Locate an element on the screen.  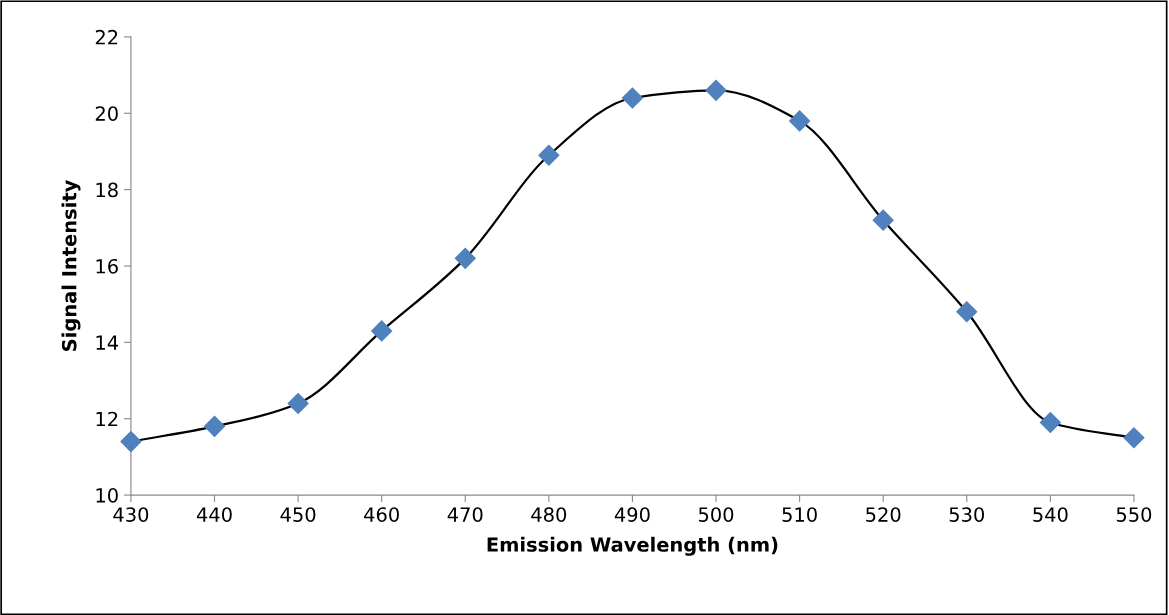
y-tick-label: 22 is located at coordinates (106, 37).